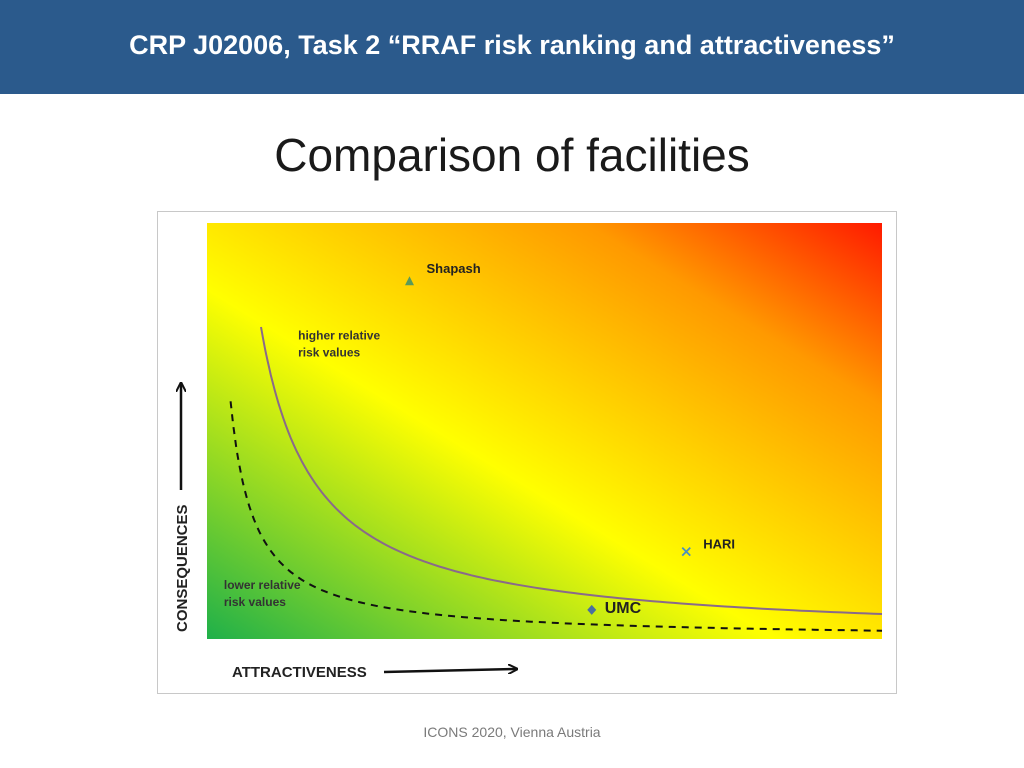  Describe the element at coordinates (409, 281) in the screenshot. I see `data-point-shapash` at that location.